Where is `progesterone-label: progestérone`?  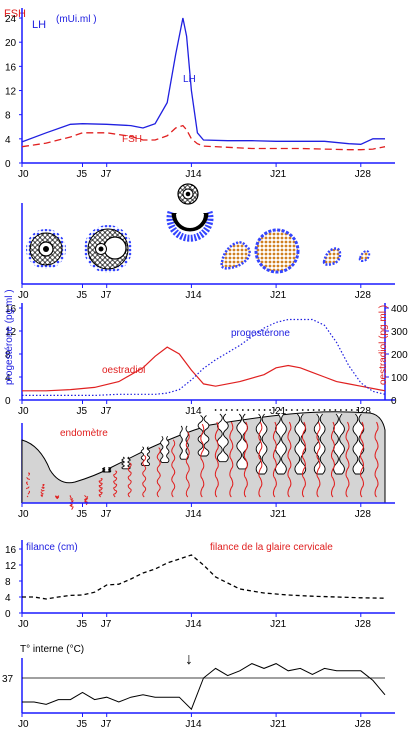 progesterone-label: progestérone is located at coordinates (260, 333).